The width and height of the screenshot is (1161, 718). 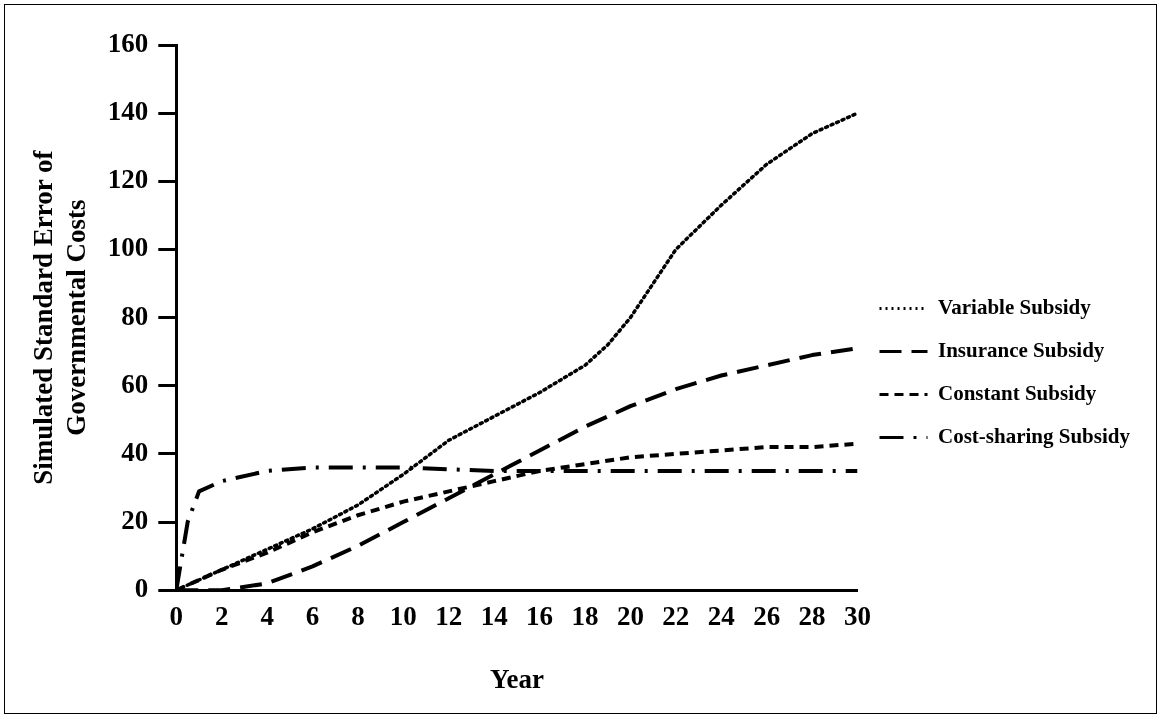 What do you see at coordinates (135, 520) in the screenshot?
I see `y-tick-label: 20` at bounding box center [135, 520].